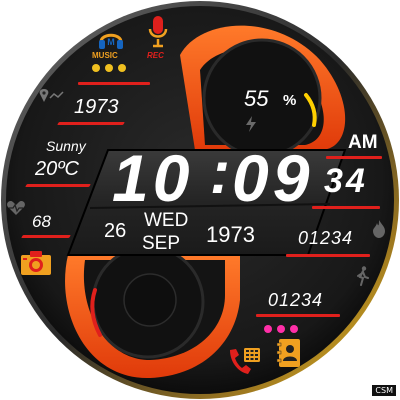 The height and width of the screenshot is (400, 400). I want to click on weather-desc: Sunny, so click(66, 146).